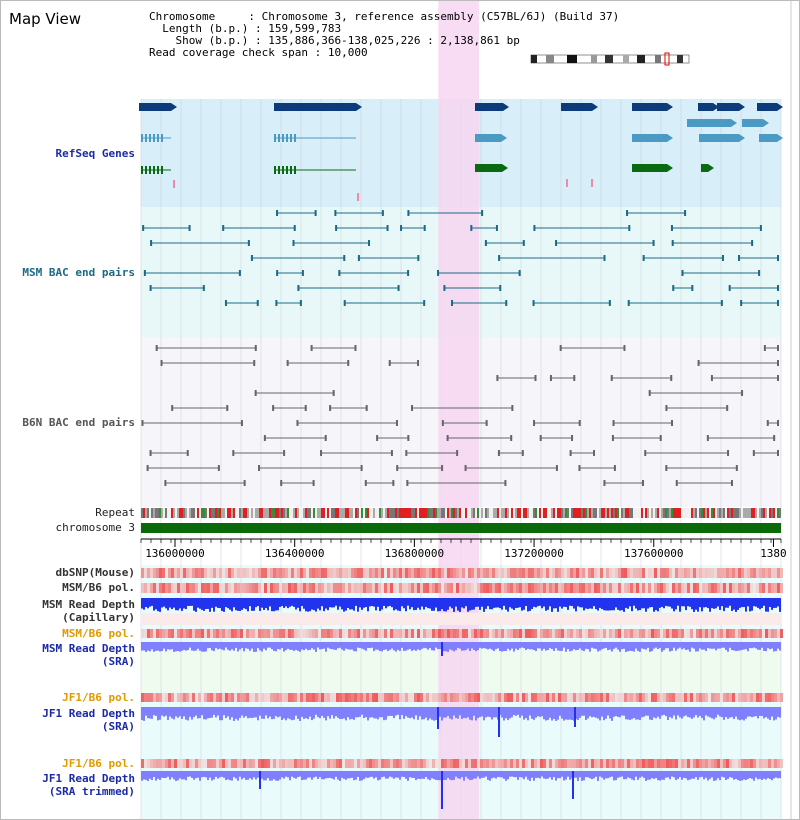 The image size is (800, 820). I want to click on msm-b6-pol-sra-label: MSM/B6 pol., so click(98, 633).